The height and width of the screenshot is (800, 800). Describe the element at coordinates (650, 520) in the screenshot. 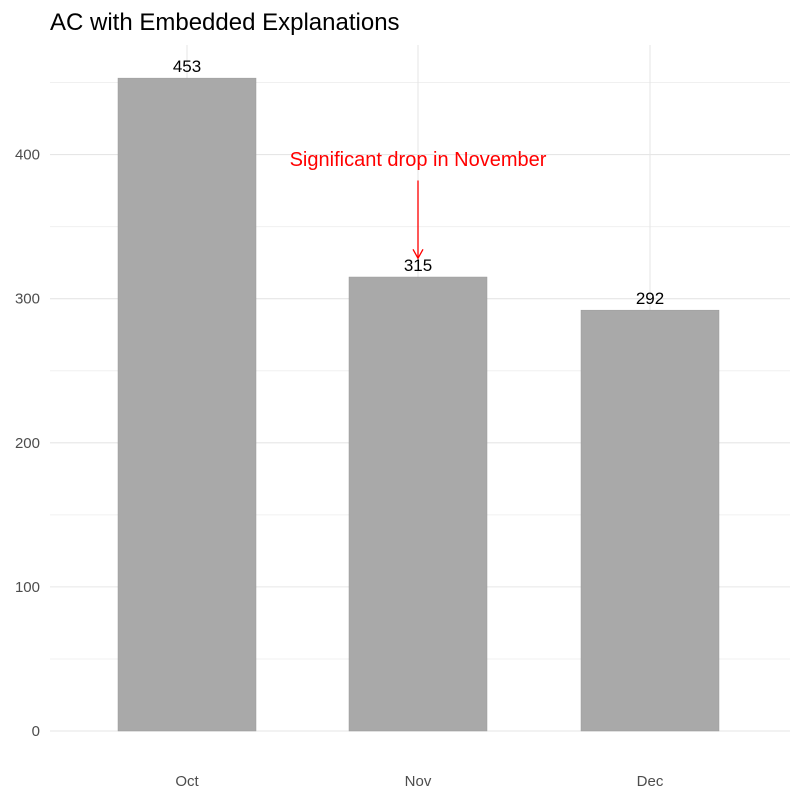

I see `bar-dec` at that location.